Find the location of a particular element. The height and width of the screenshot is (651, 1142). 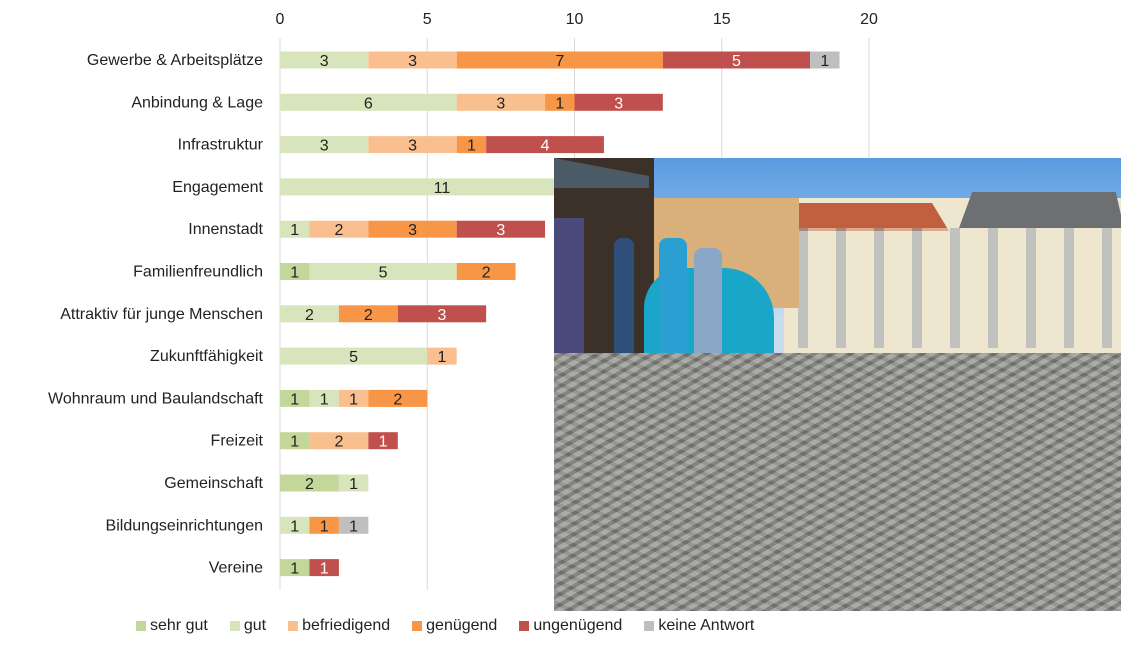

x-tick-label: 20 is located at coordinates (869, 19).